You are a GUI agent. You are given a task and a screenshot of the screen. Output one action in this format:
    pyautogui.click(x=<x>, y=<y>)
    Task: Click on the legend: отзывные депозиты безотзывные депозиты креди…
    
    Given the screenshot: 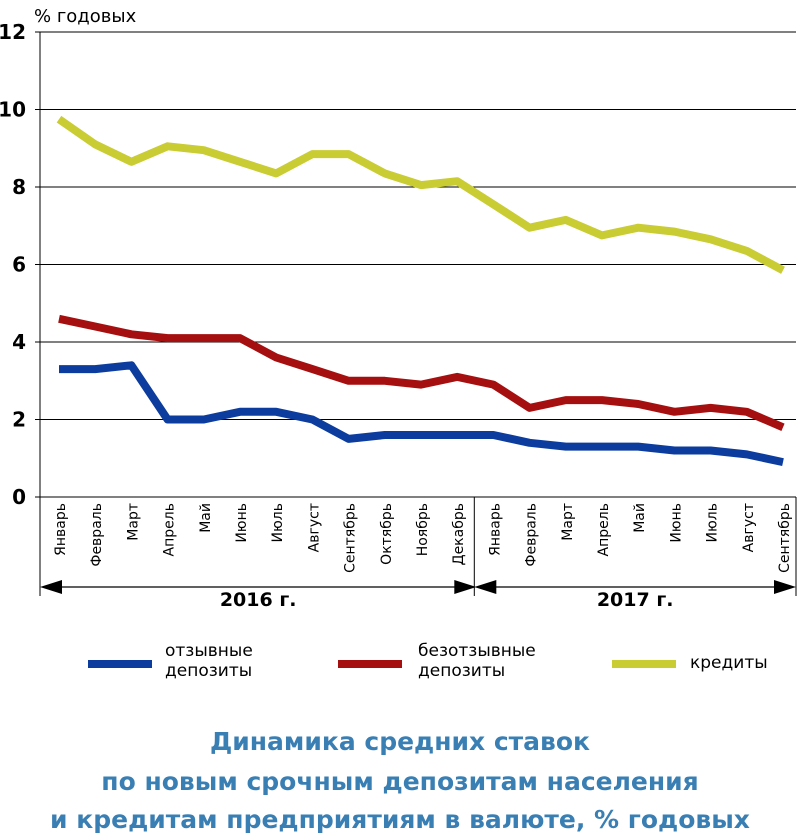 What is the action you would take?
    pyautogui.click(x=428, y=661)
    